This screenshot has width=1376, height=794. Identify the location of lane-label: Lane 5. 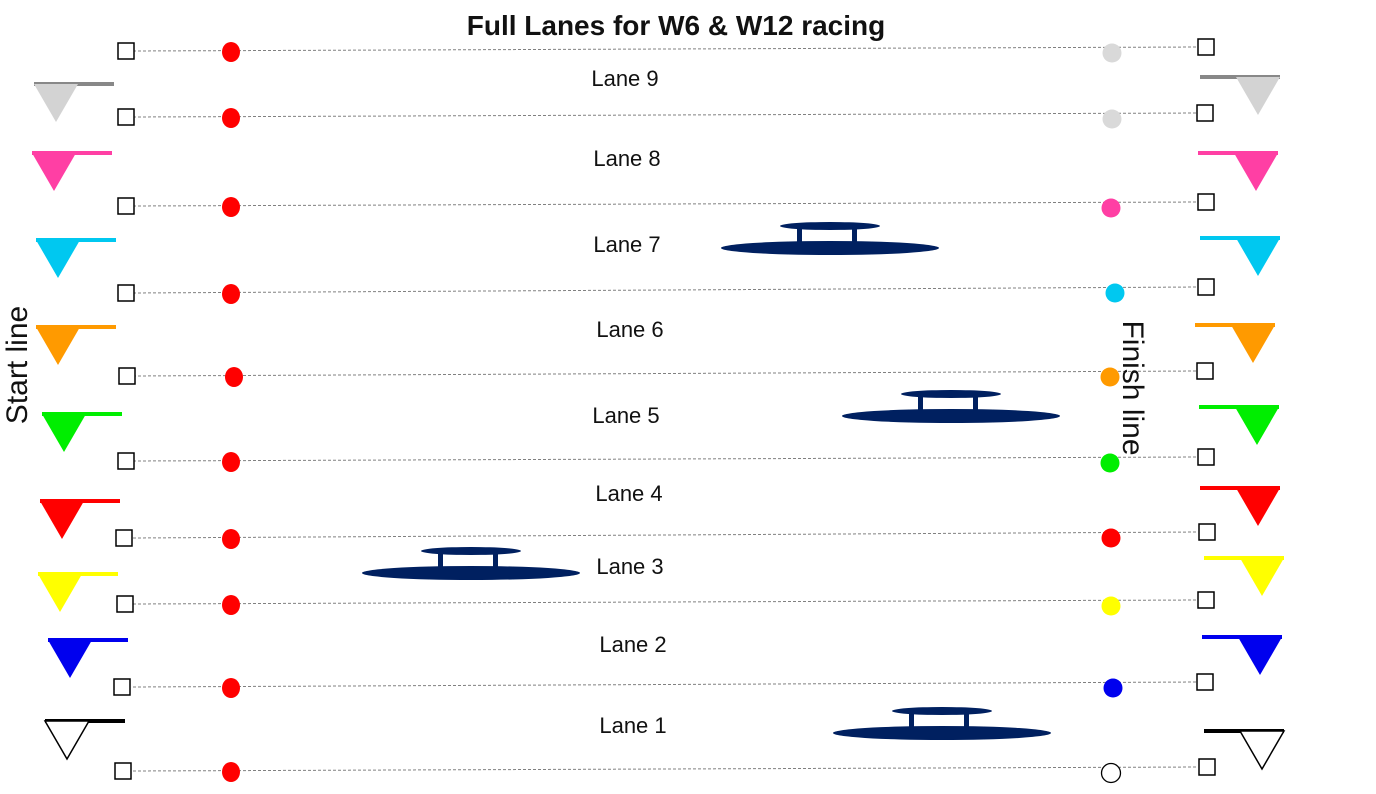
(626, 415).